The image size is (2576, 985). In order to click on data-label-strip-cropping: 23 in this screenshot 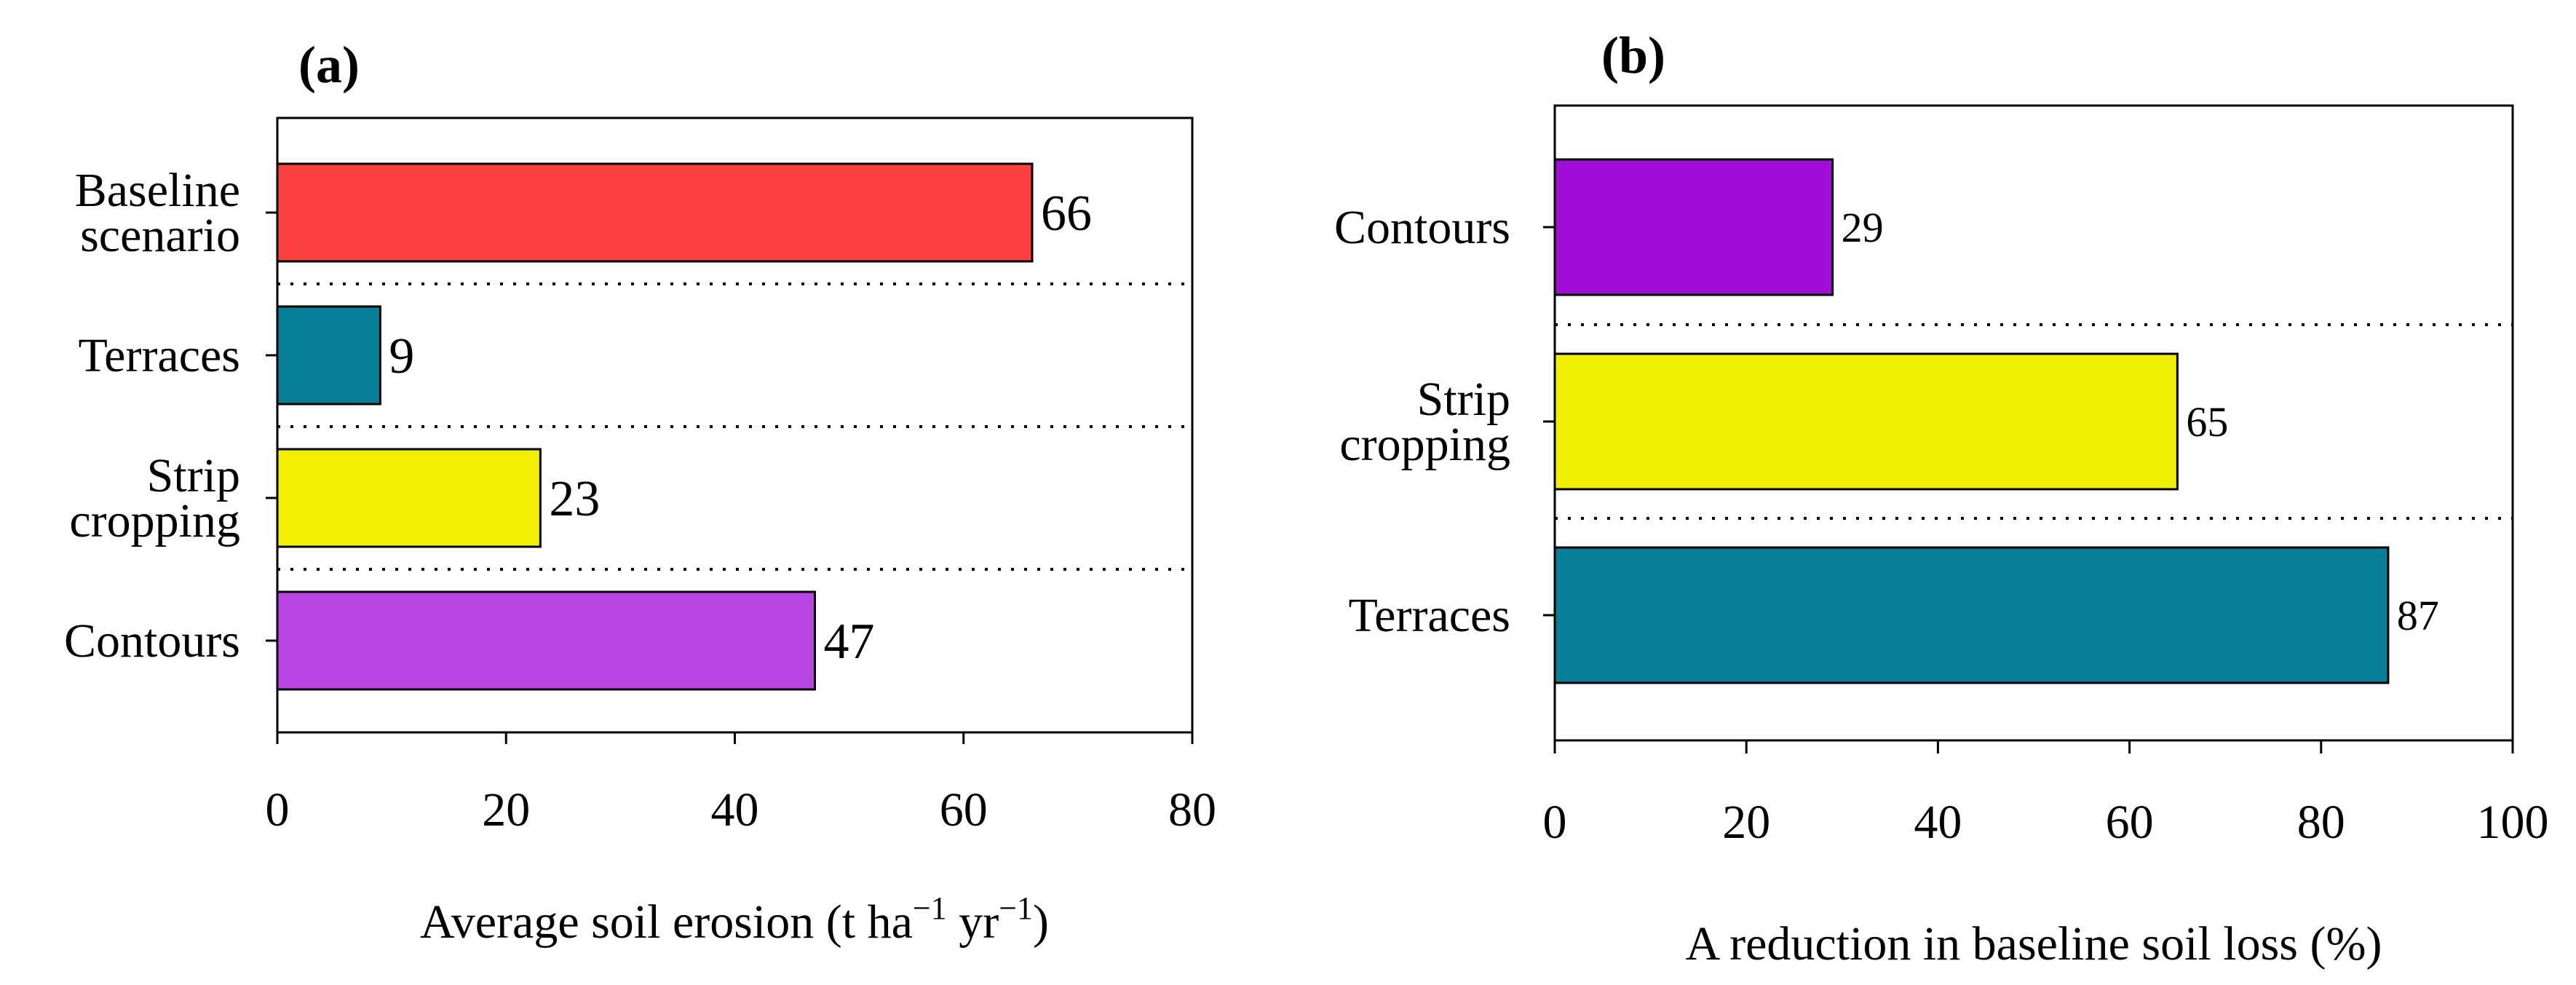, I will do `click(574, 499)`.